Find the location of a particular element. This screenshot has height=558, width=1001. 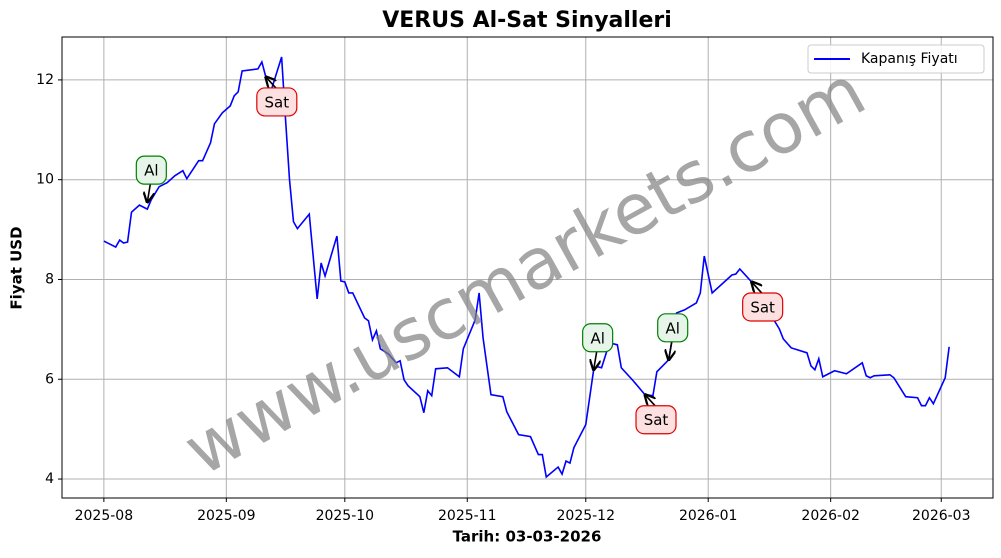

y-tick-label: 10 is located at coordinates (45, 180).